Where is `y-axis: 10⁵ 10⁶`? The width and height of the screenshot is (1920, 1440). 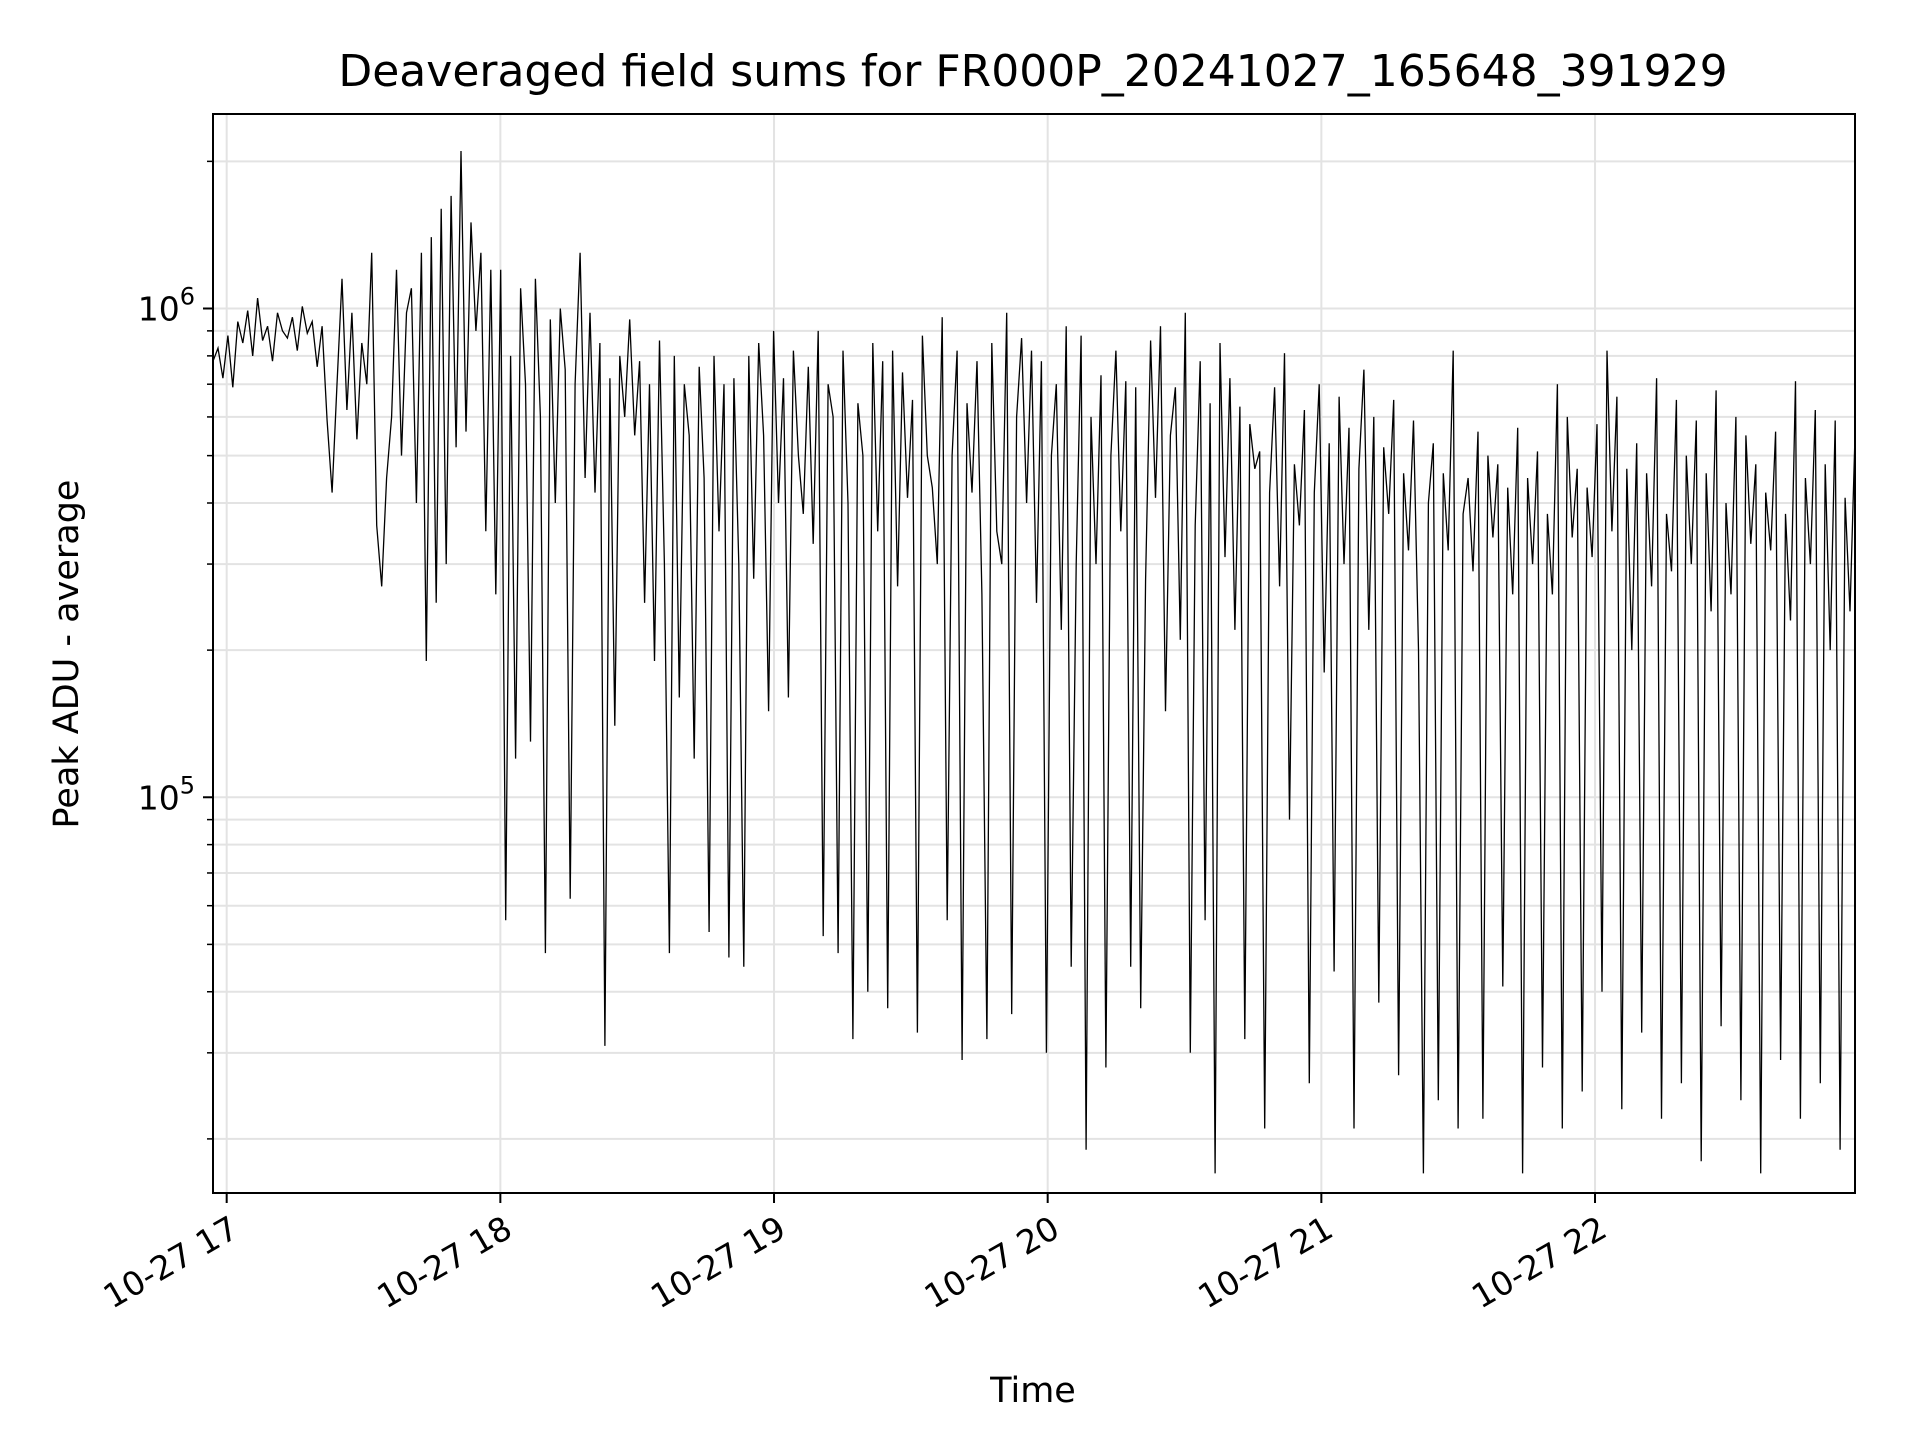 y-axis: 10⁵ 10⁶ is located at coordinates (175, 650).